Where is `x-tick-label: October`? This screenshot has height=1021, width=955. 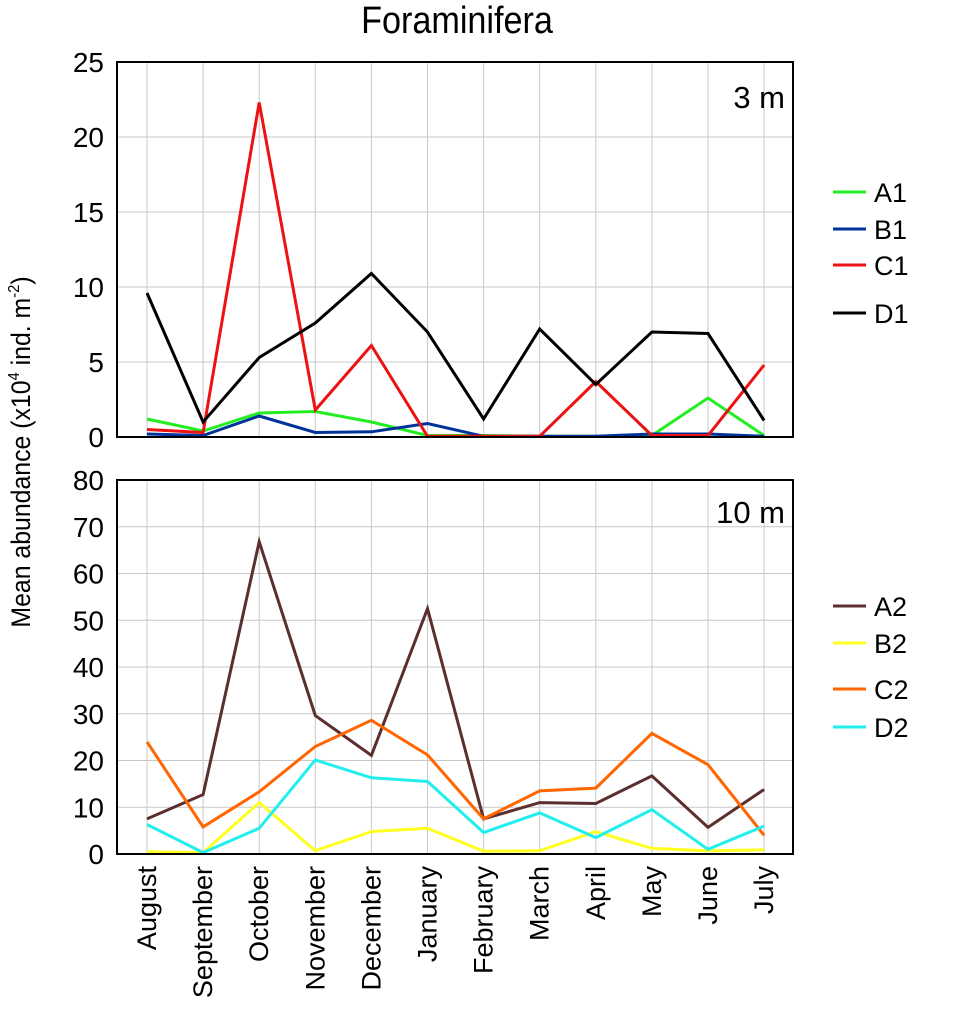 x-tick-label: October is located at coordinates (259, 914).